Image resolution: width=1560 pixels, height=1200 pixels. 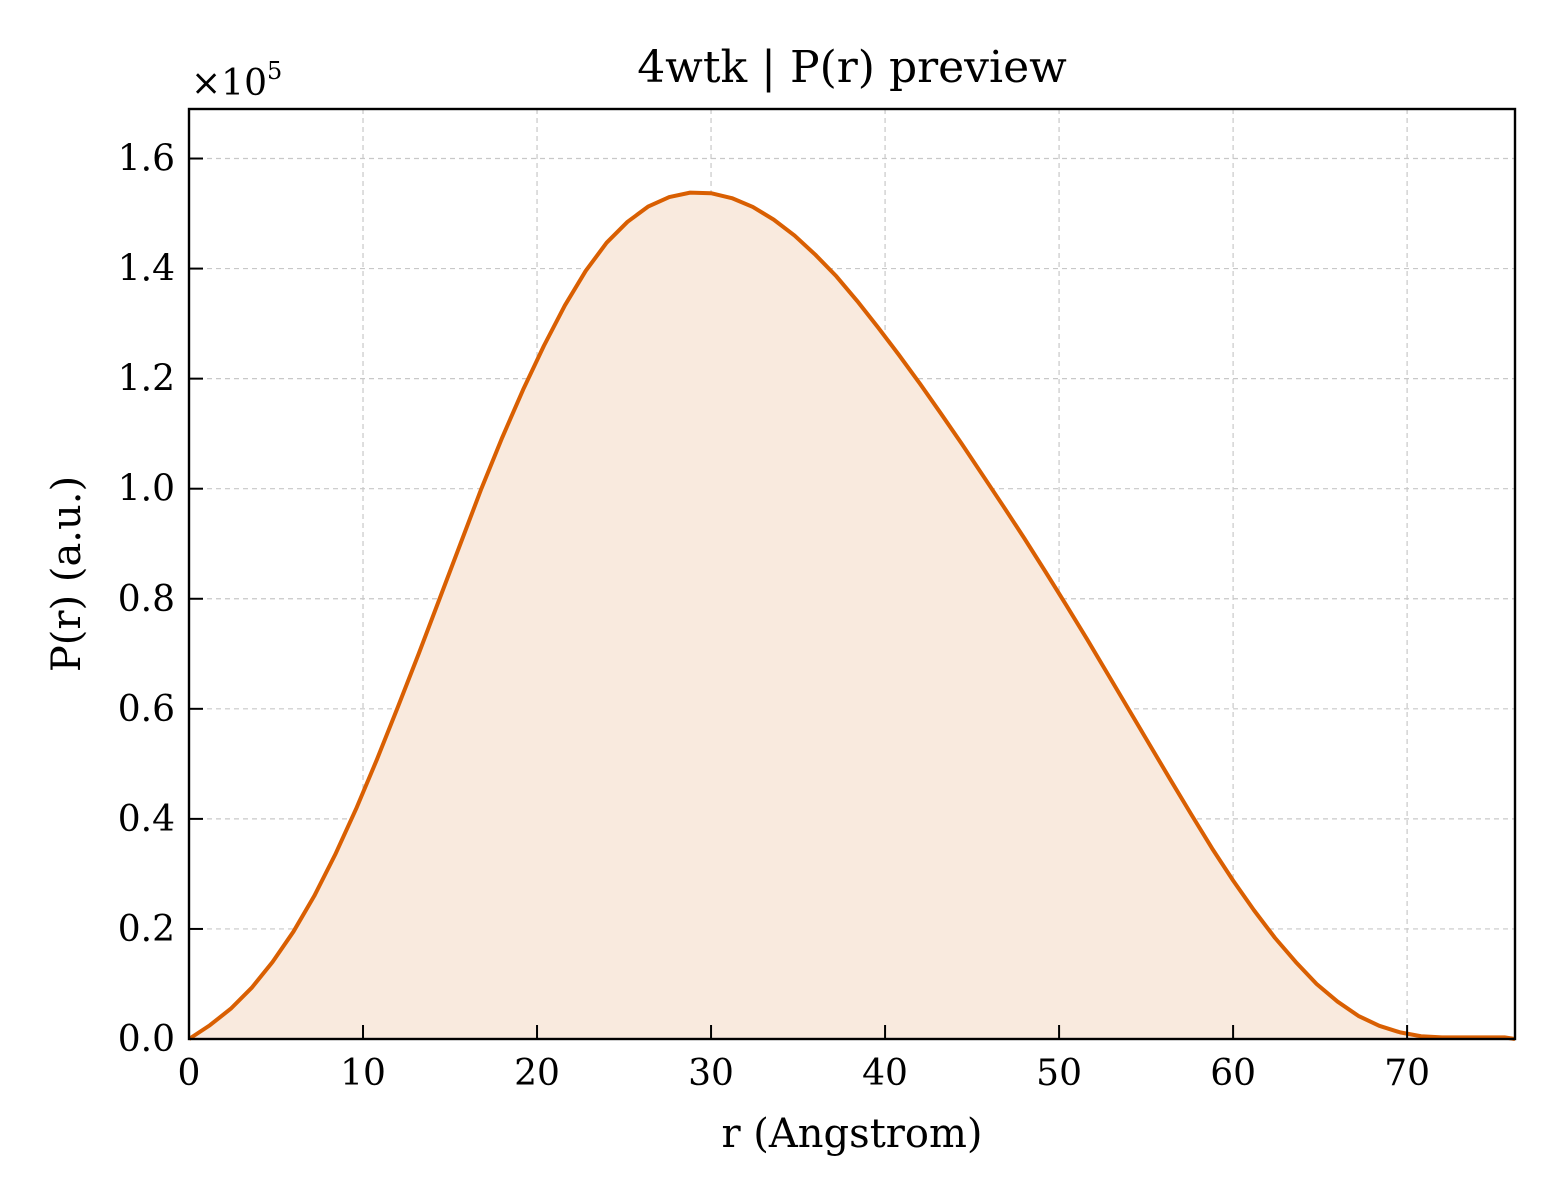 What do you see at coordinates (146, 1039) in the screenshot?
I see `y-tick-label: 0.0` at bounding box center [146, 1039].